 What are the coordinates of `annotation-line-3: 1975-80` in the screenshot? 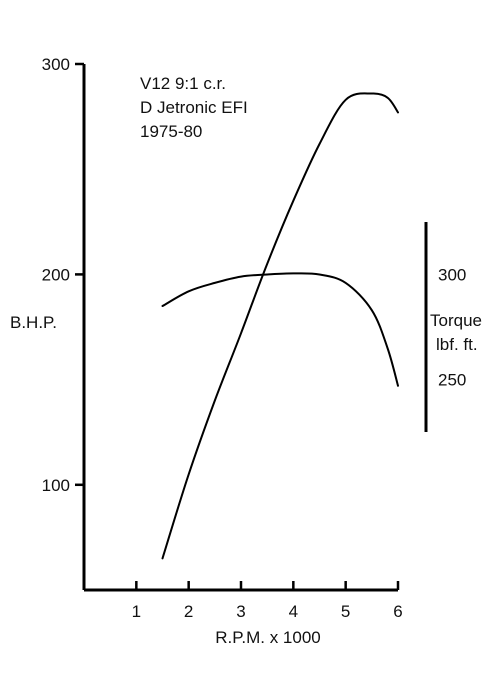 It's located at (171, 131).